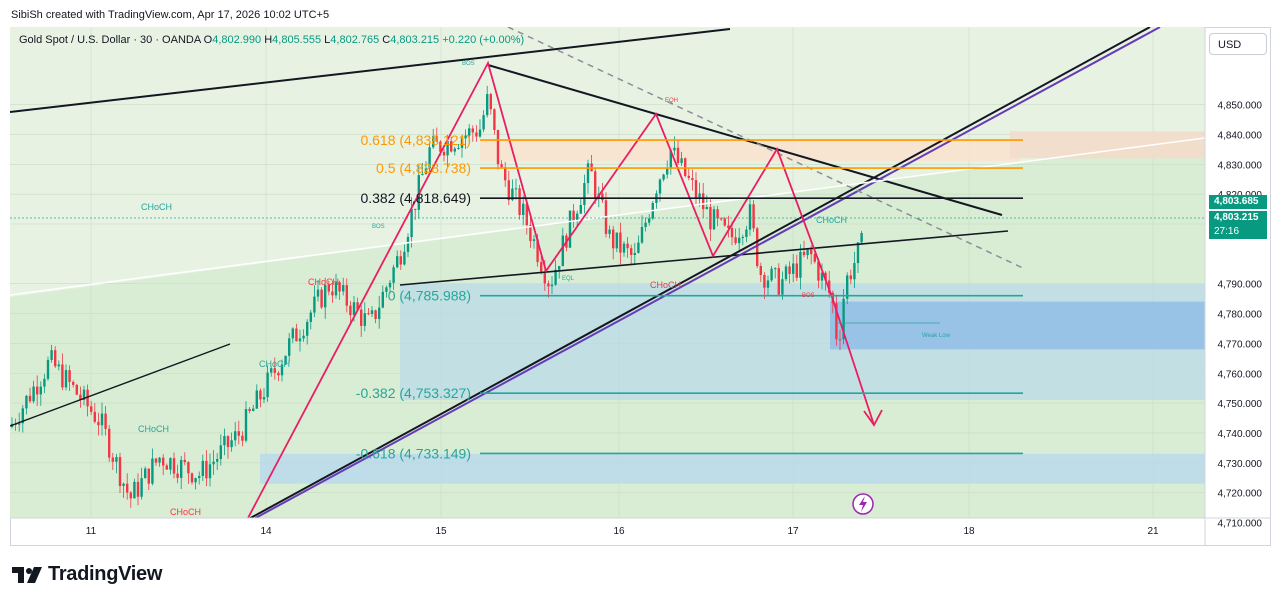  I want to click on price-axis-tick-label: 4,780.000, so click(1240, 315).